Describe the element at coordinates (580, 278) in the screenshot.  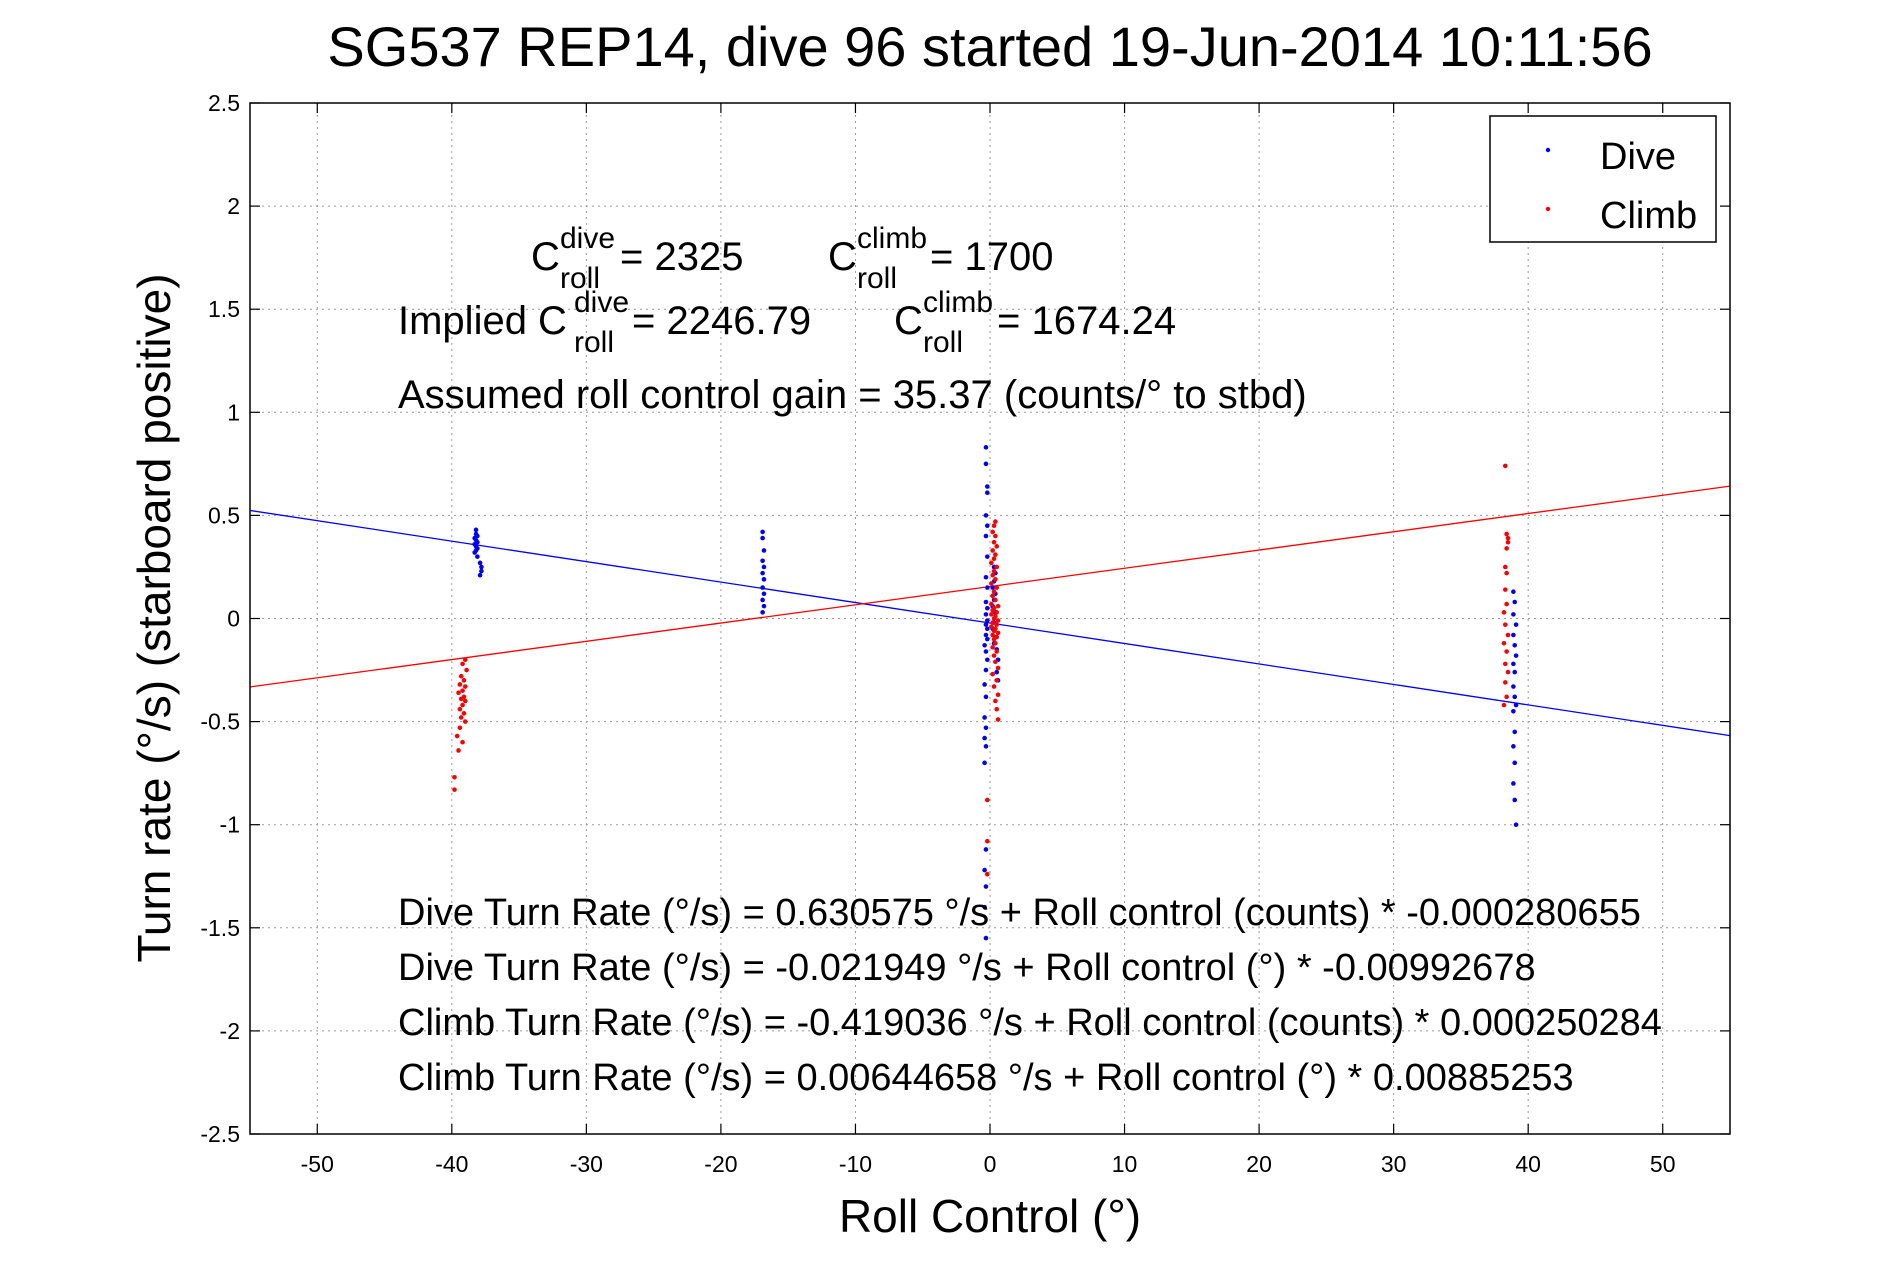
I see `c-dive-subscript: roll` at that location.